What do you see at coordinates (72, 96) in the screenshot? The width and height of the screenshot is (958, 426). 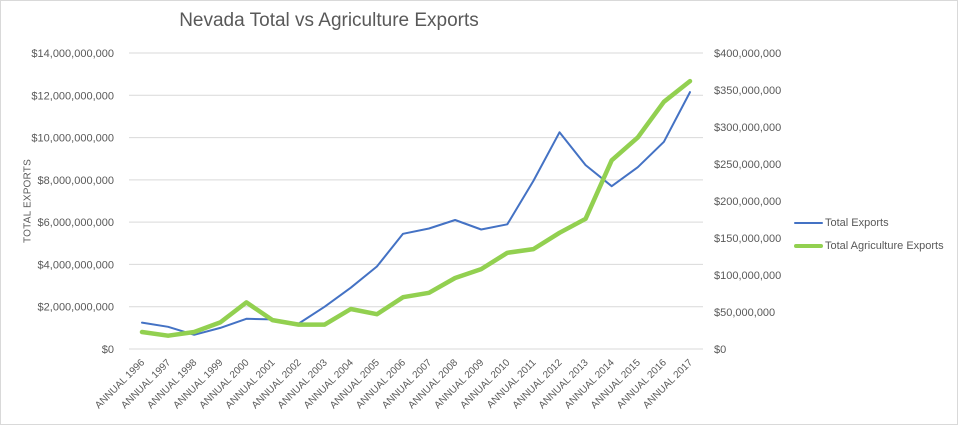 I see `y-tick-label: $12,000,000,000` at bounding box center [72, 96].